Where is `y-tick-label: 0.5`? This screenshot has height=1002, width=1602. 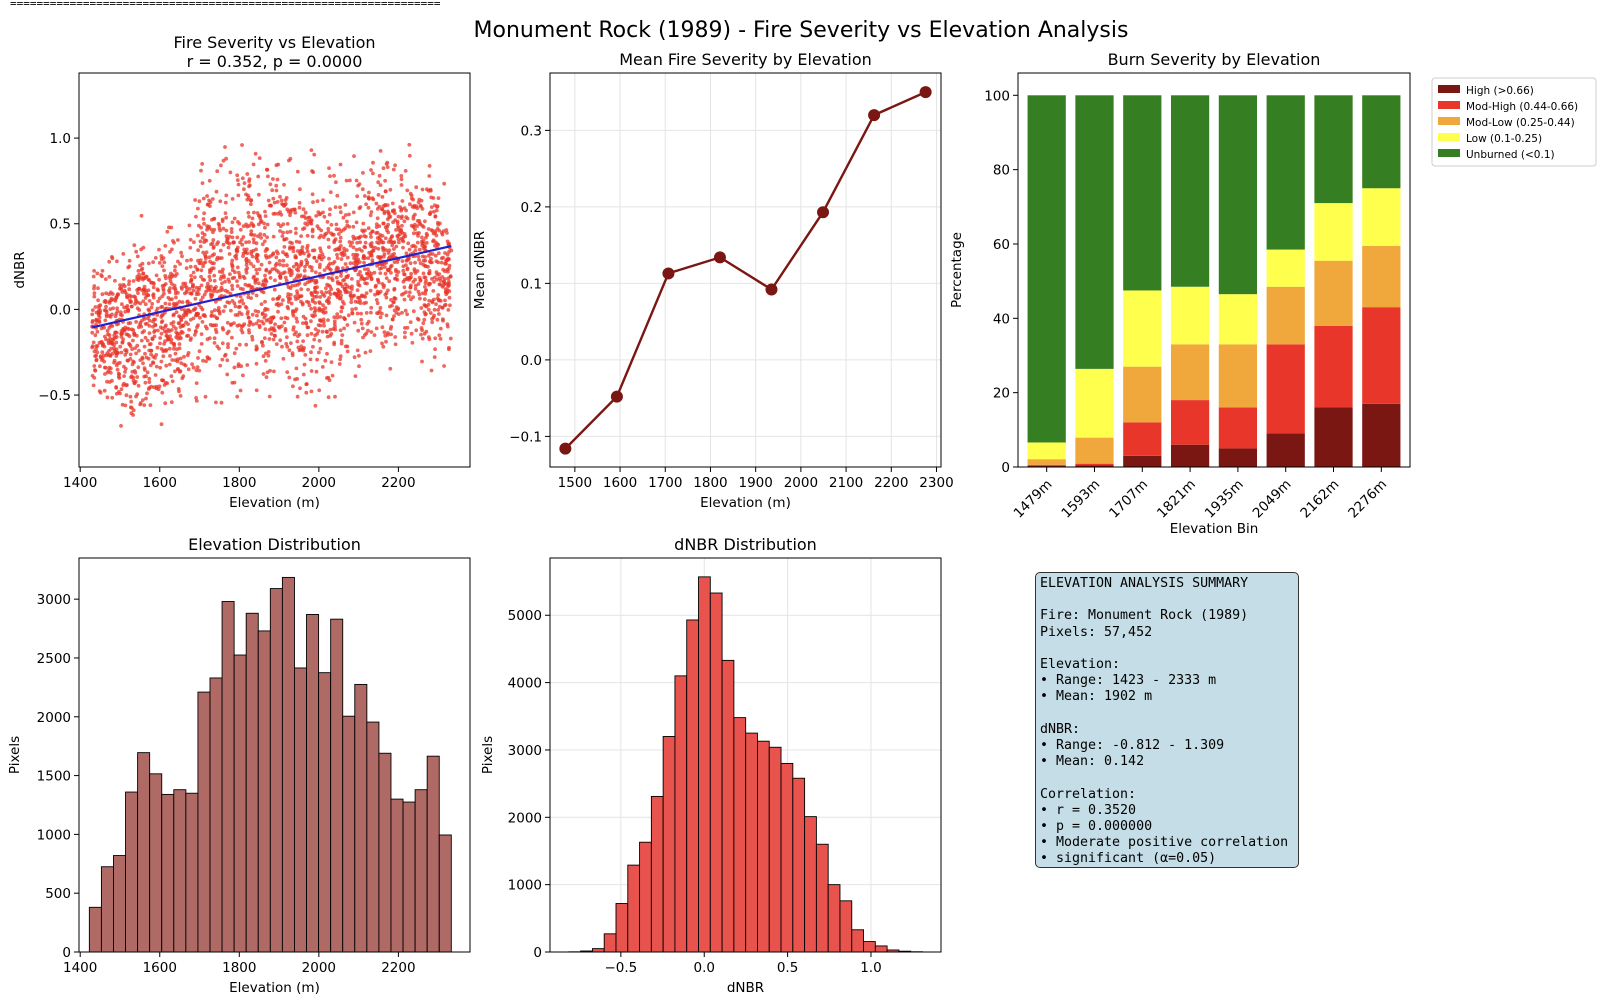 y-tick-label: 0.5 is located at coordinates (60, 225).